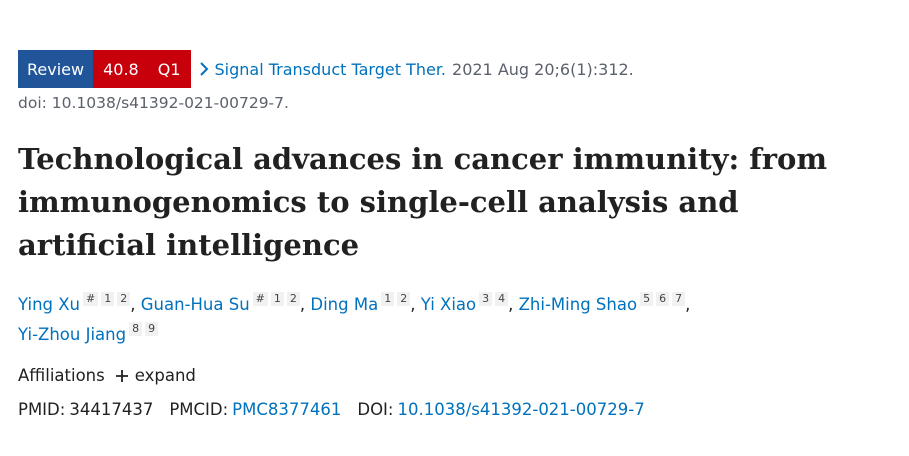 The height and width of the screenshot is (456, 909). I want to click on author: Yi Xiao 3 4,, so click(467, 303).